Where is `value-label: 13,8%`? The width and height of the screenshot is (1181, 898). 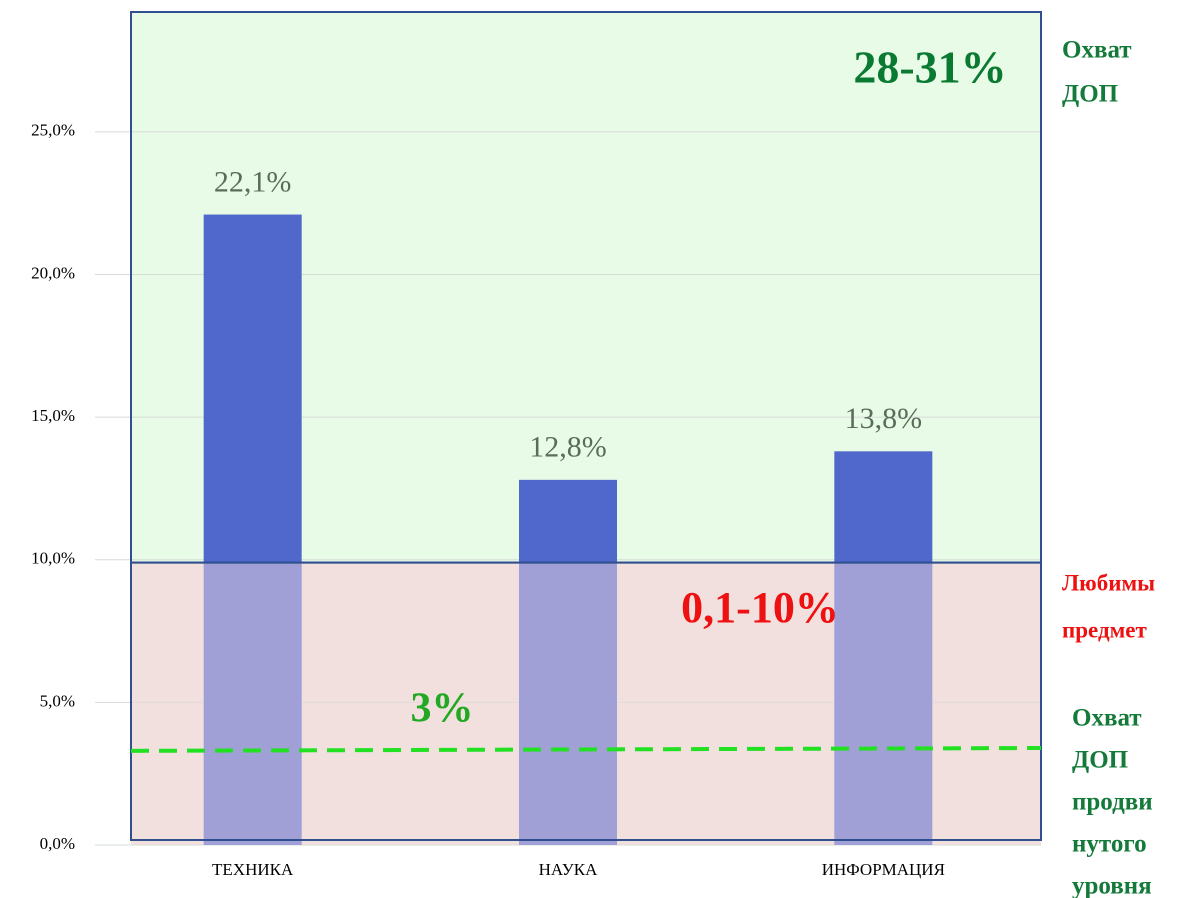
value-label: 13,8% is located at coordinates (884, 418).